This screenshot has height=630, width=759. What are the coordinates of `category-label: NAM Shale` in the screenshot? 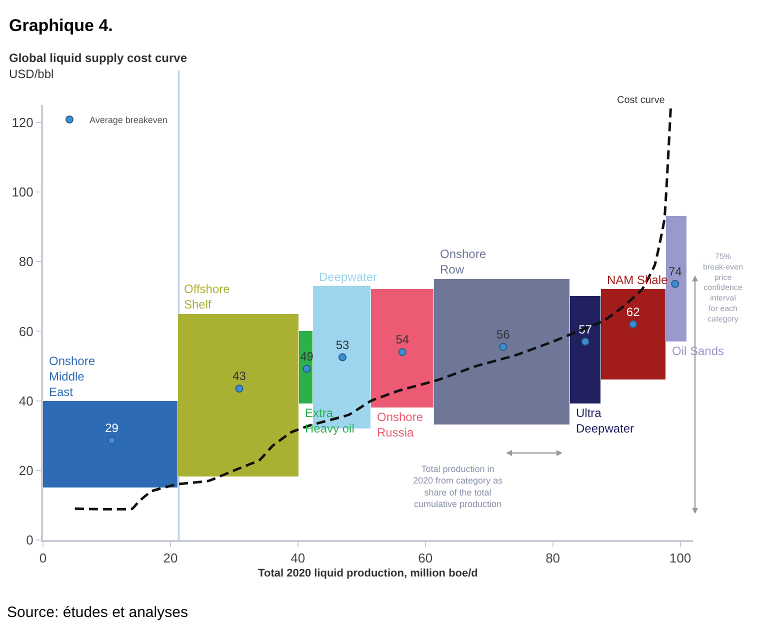 It's located at (637, 280).